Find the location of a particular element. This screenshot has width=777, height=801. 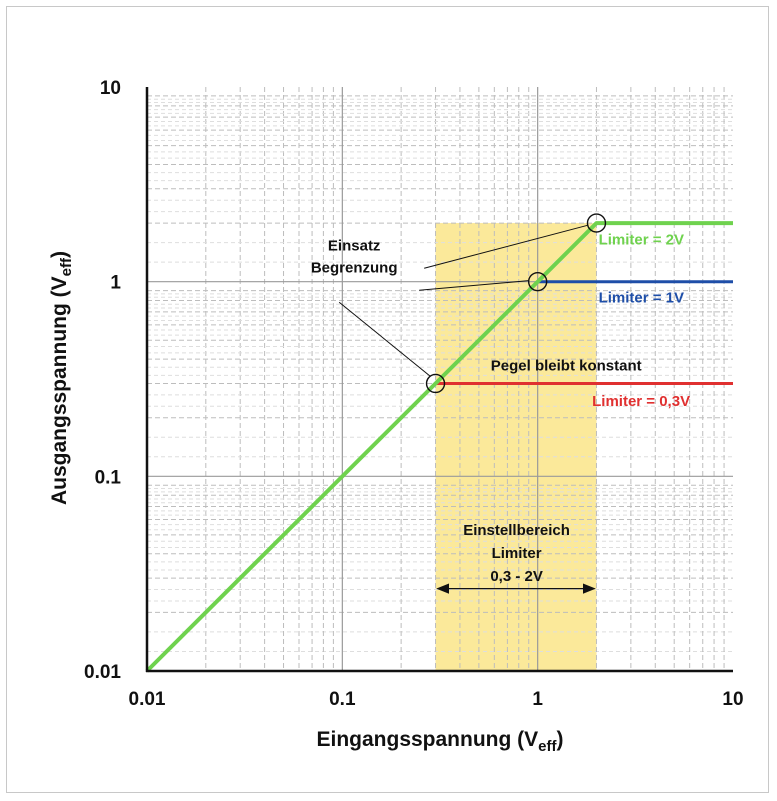

leader-line-03v is located at coordinates (384, 339).